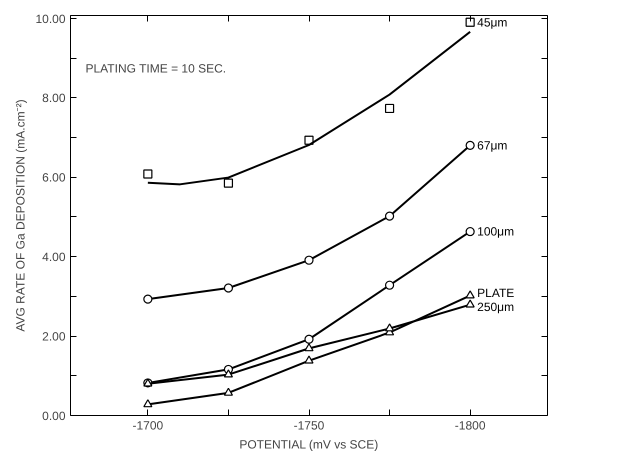 Image resolution: width=627 pixels, height=475 pixels. I want to click on y-tick-label: 0.00, so click(54, 416).